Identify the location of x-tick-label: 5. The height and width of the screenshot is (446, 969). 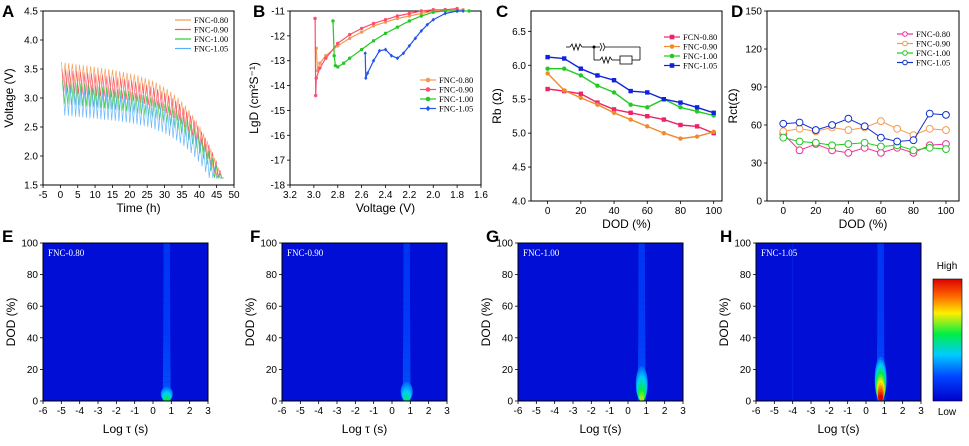
(78, 195).